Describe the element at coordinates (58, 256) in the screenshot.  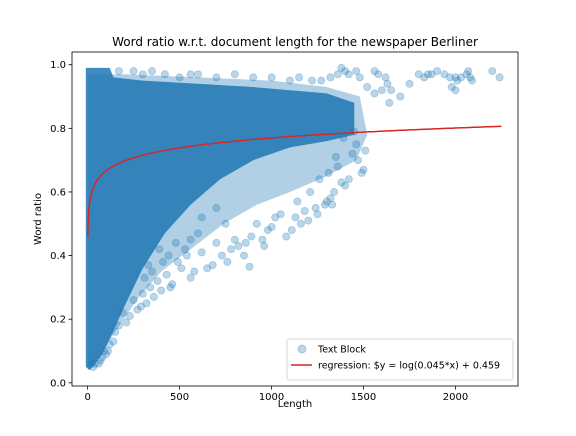
I see `y-tick-label: 0.4` at that location.